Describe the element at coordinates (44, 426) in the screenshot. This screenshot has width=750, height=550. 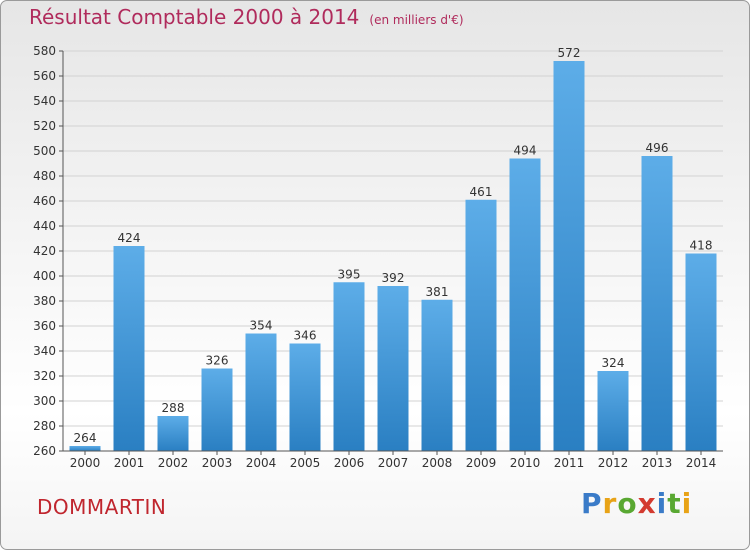
I see `y-tick-label: 280` at that location.